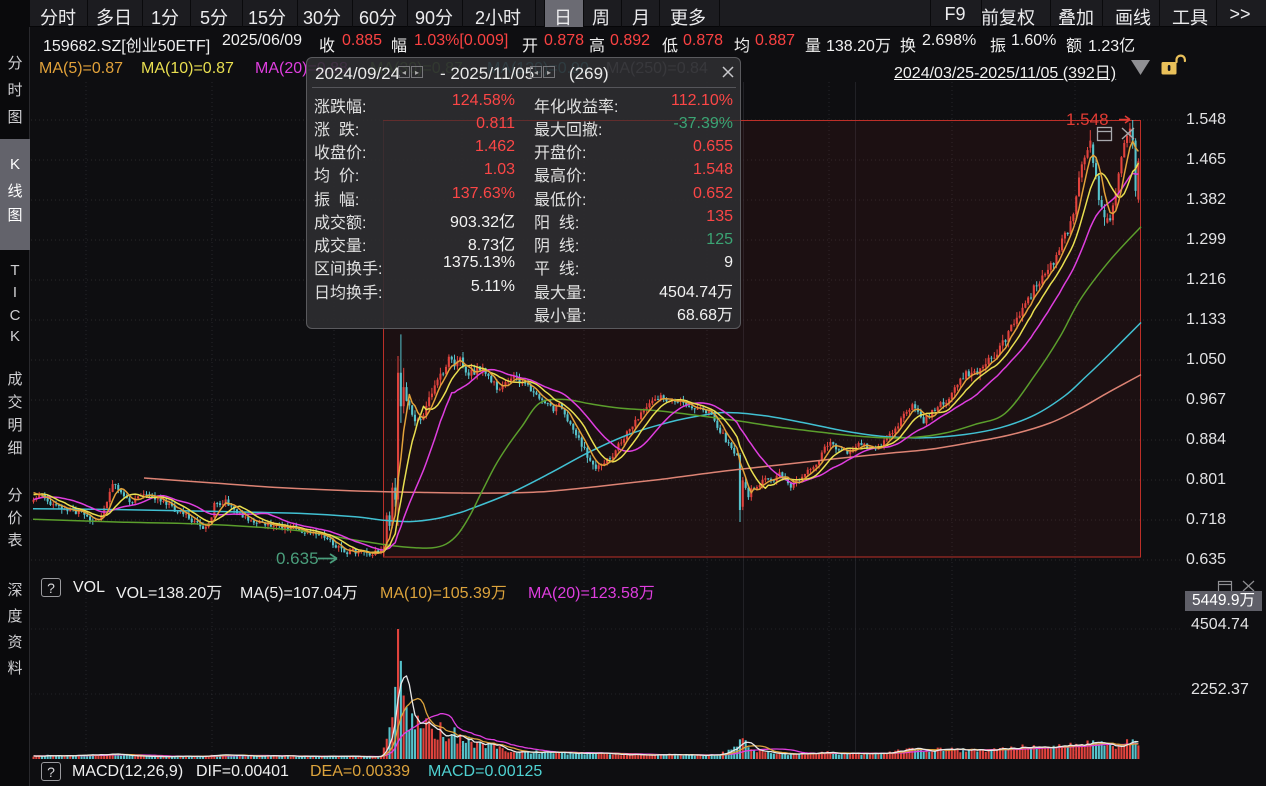 This screenshot has width=1266, height=786. I want to click on svg-text: 0.635, so click(297, 558).